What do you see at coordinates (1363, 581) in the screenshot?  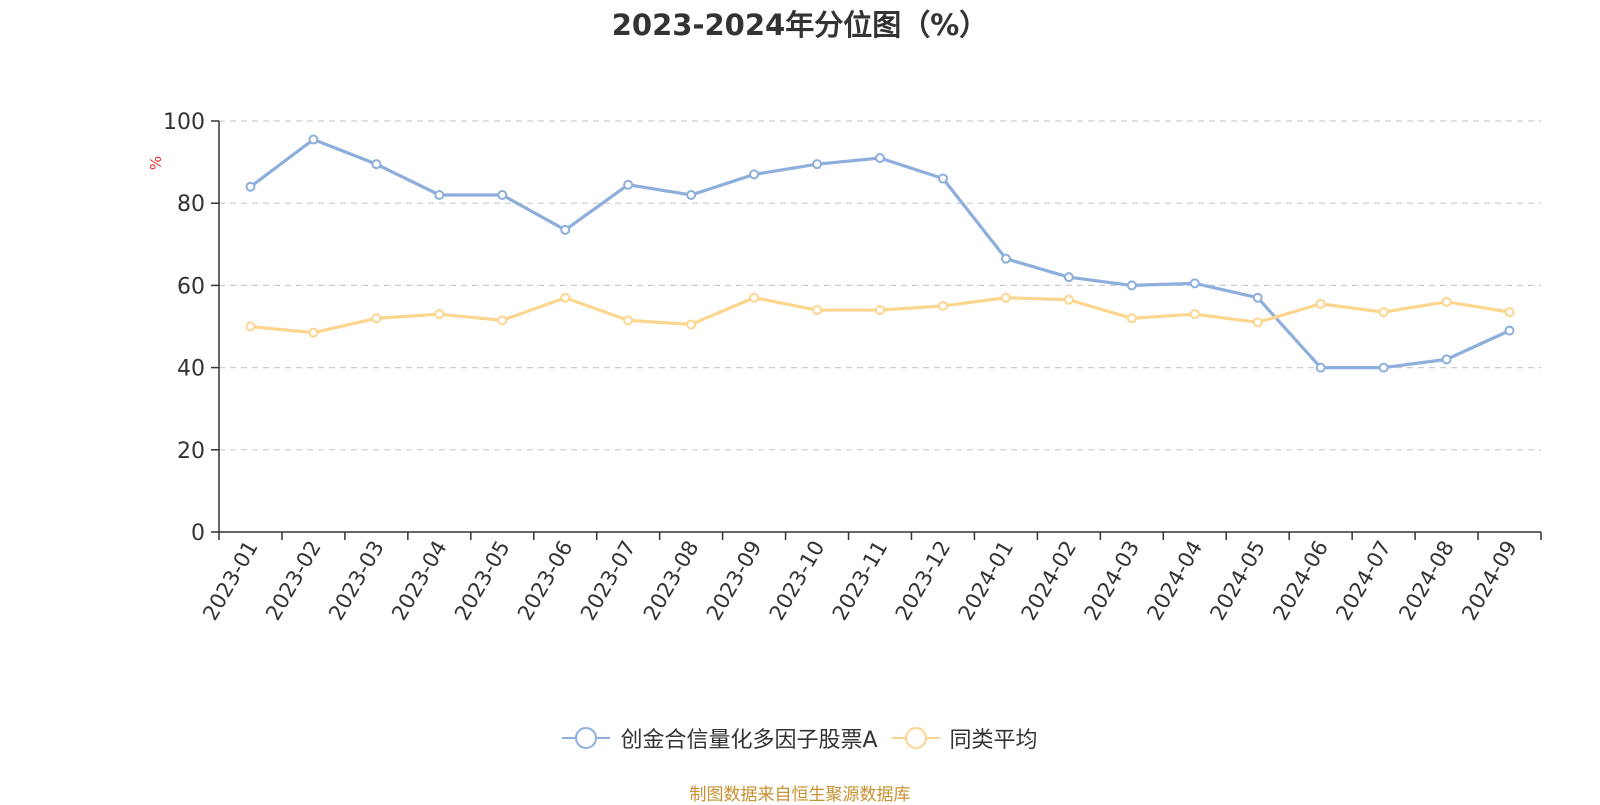 I see `x-tick-label: 2024-07` at bounding box center [1363, 581].